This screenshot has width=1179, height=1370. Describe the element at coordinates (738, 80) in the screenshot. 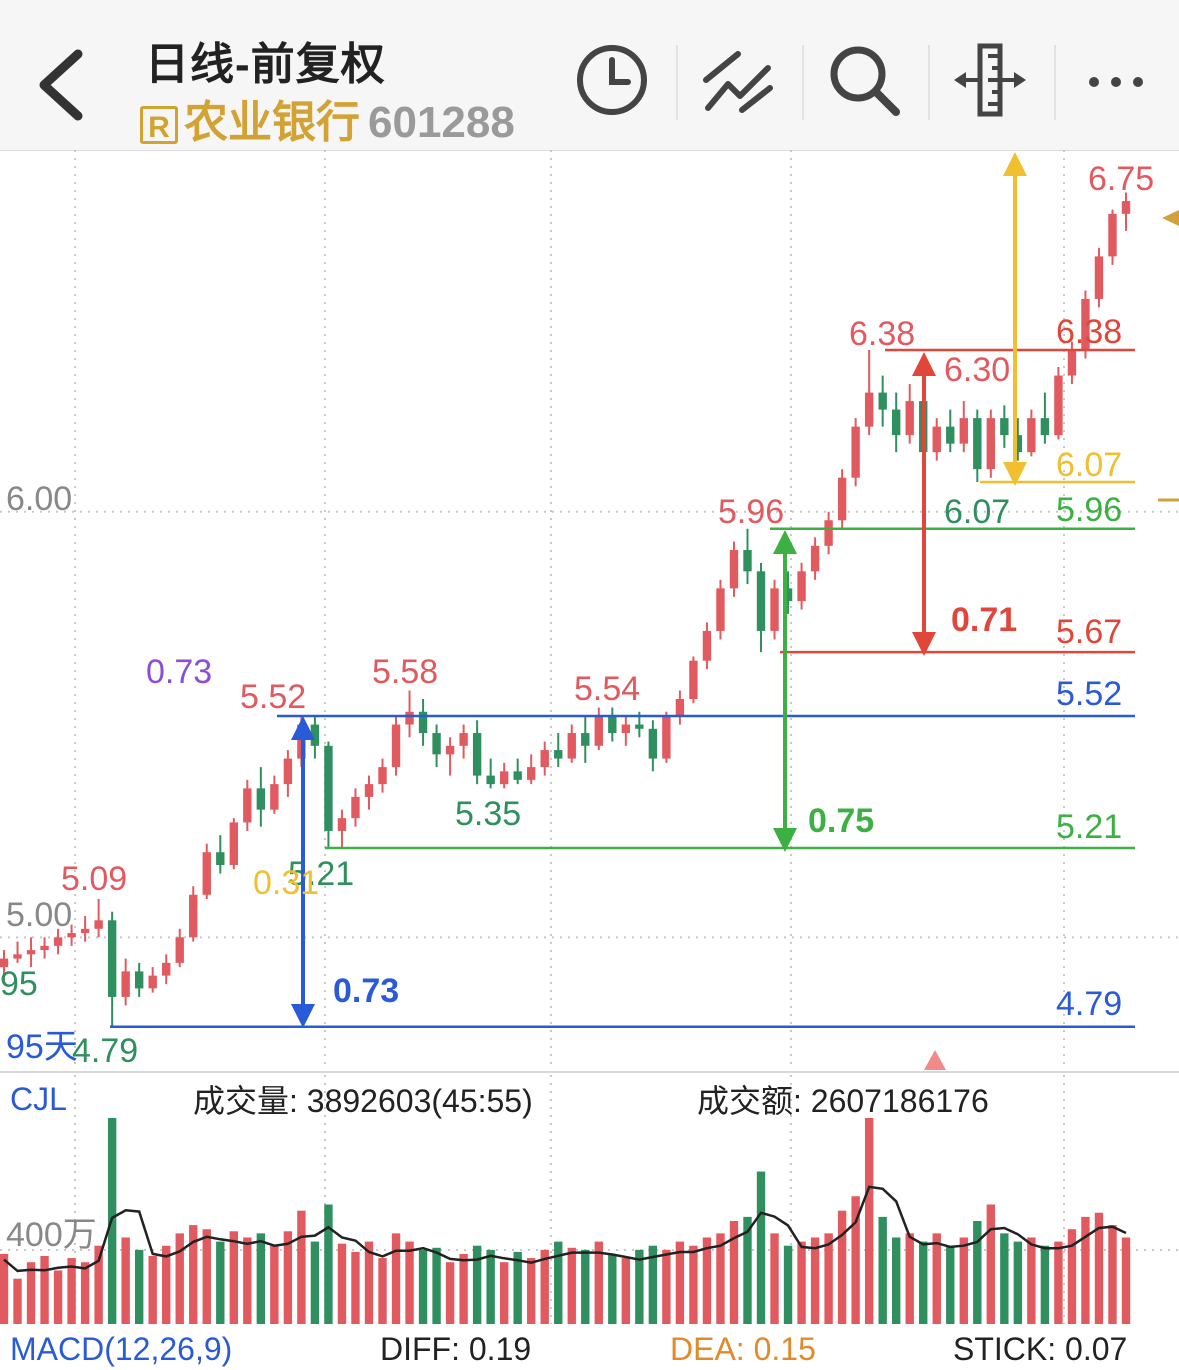

I see `drawing-tool-icon` at that location.